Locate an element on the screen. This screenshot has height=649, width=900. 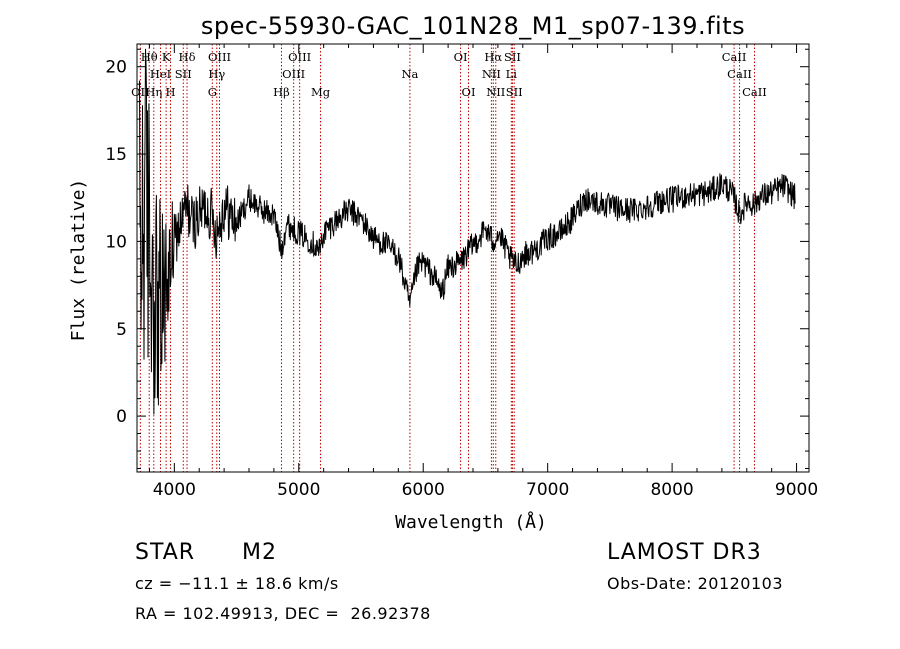
line-marker-label: Hθ is located at coordinates (149, 57).